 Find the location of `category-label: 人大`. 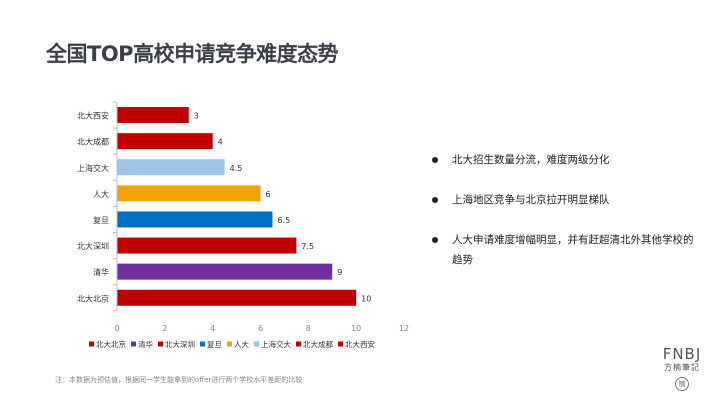

category-label: 人大 is located at coordinates (101, 194).